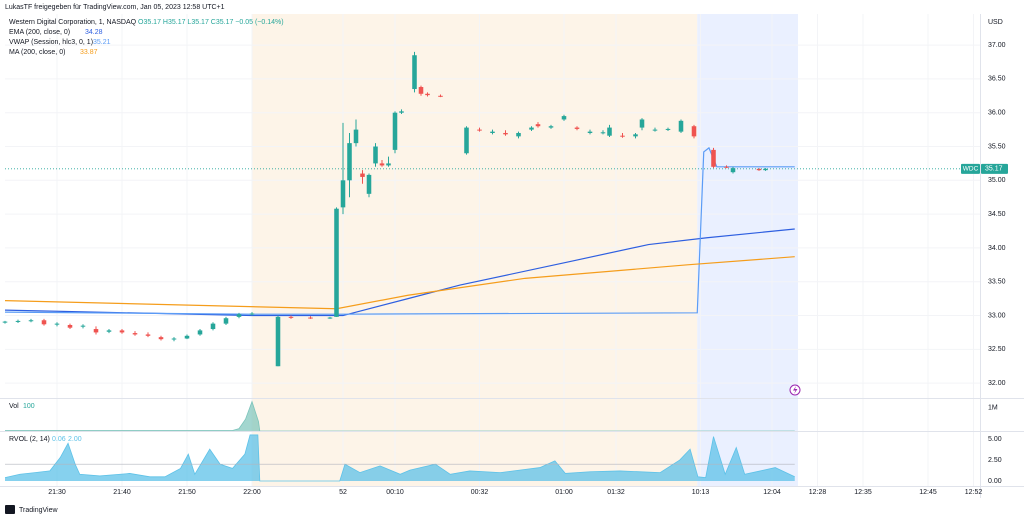 The width and height of the screenshot is (1024, 520). What do you see at coordinates (995, 481) in the screenshot?
I see `y-tick-label: 0.00` at bounding box center [995, 481].